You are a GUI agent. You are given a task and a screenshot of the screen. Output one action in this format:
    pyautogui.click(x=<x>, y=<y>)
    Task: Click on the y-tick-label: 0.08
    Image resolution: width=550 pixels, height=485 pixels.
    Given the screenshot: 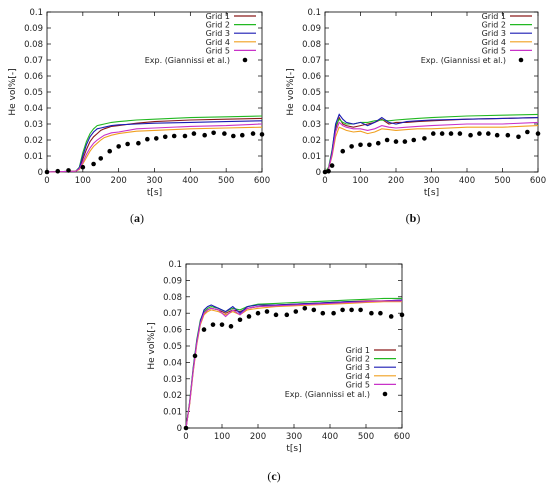 What is the action you would take?
    pyautogui.click(x=172, y=298)
    